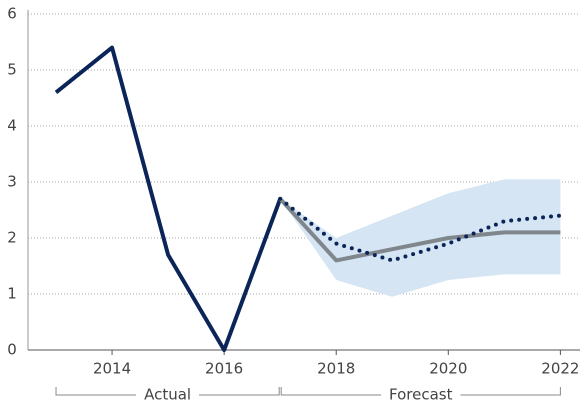 Image resolution: width=587 pixels, height=409 pixels. Describe the element at coordinates (112, 369) in the screenshot. I see `x-tick-label: 2014` at that location.